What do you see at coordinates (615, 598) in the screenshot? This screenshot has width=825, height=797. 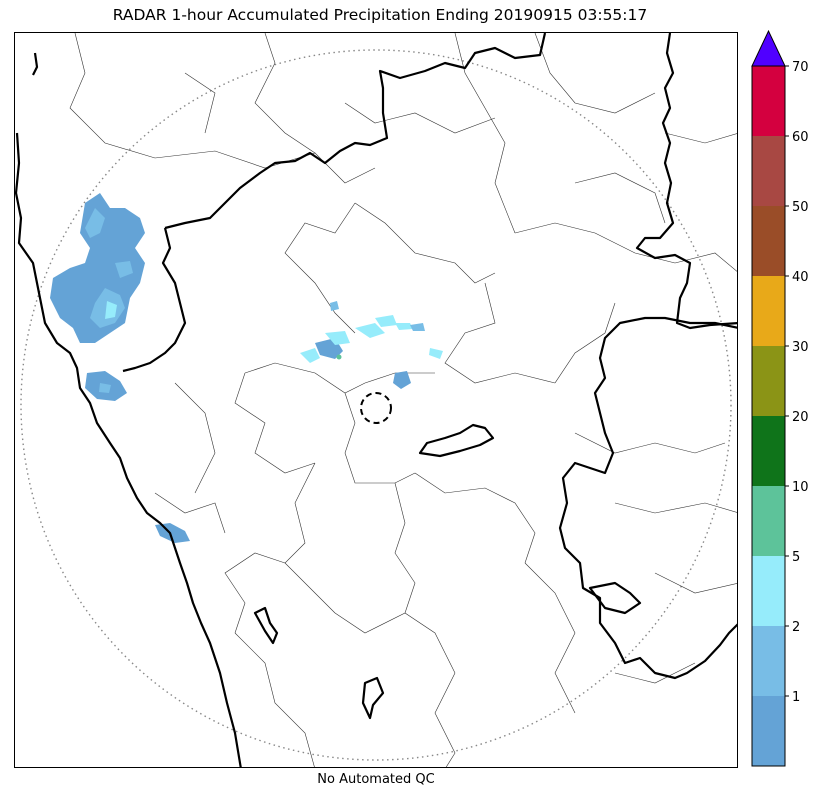 I see `enclave-east` at bounding box center [615, 598].